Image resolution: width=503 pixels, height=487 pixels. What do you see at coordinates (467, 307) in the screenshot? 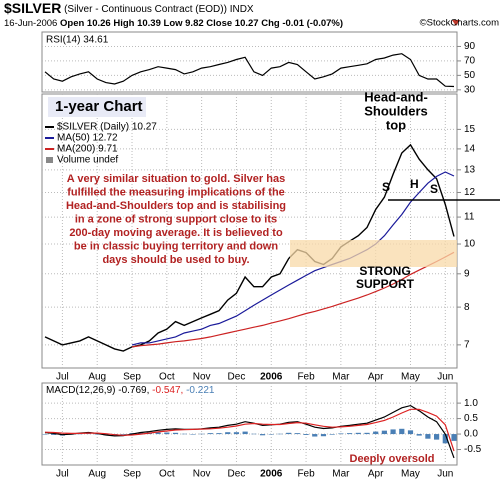
I see `y-tick-label: 8` at bounding box center [467, 307].